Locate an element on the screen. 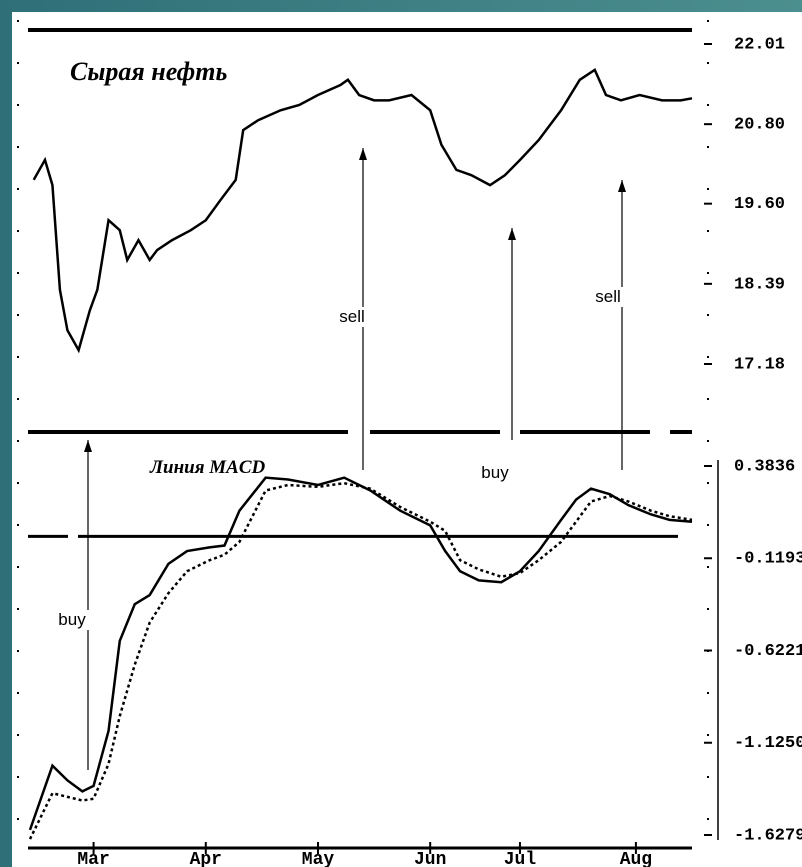 This screenshot has height=867, width=802. price-title: Сырая нефть is located at coordinates (148, 71).